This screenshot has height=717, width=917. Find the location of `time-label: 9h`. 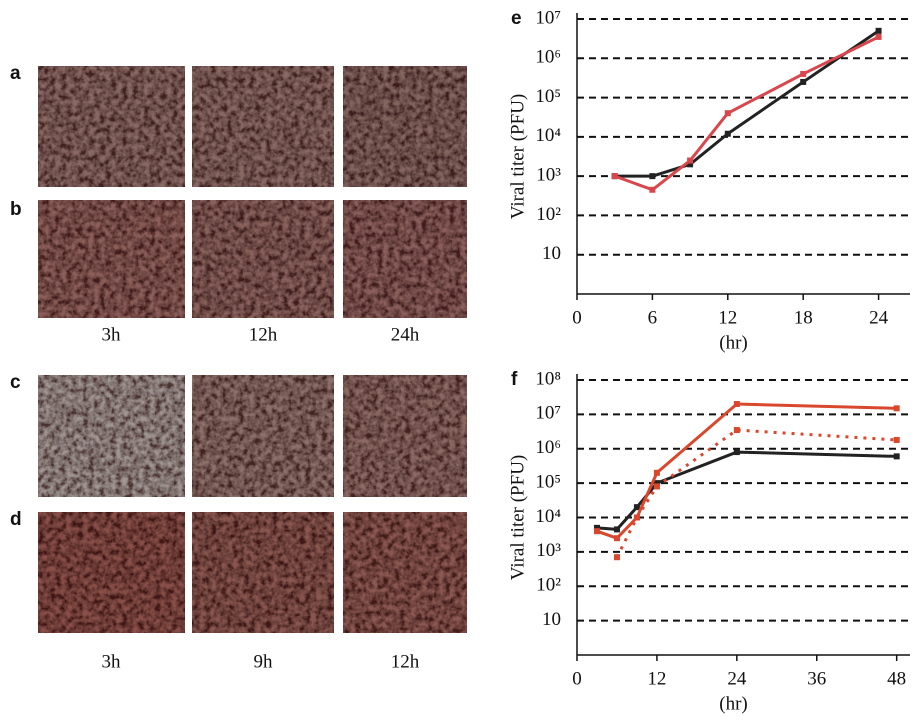

time-label: 9h is located at coordinates (264, 661).